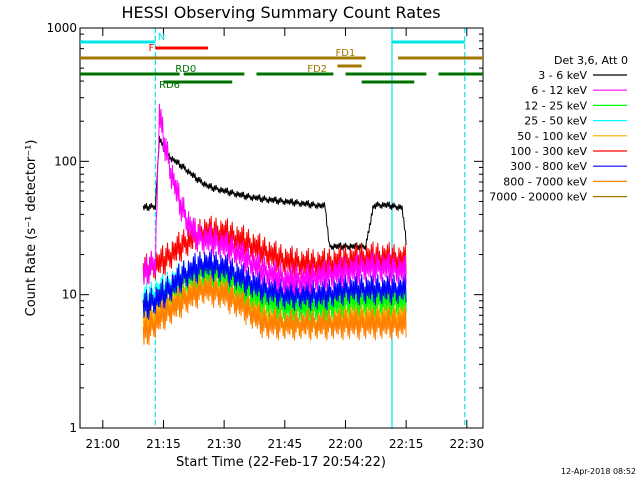  What do you see at coordinates (346, 53) in the screenshot?
I see `flag-label-fd1: FD1` at bounding box center [346, 53].